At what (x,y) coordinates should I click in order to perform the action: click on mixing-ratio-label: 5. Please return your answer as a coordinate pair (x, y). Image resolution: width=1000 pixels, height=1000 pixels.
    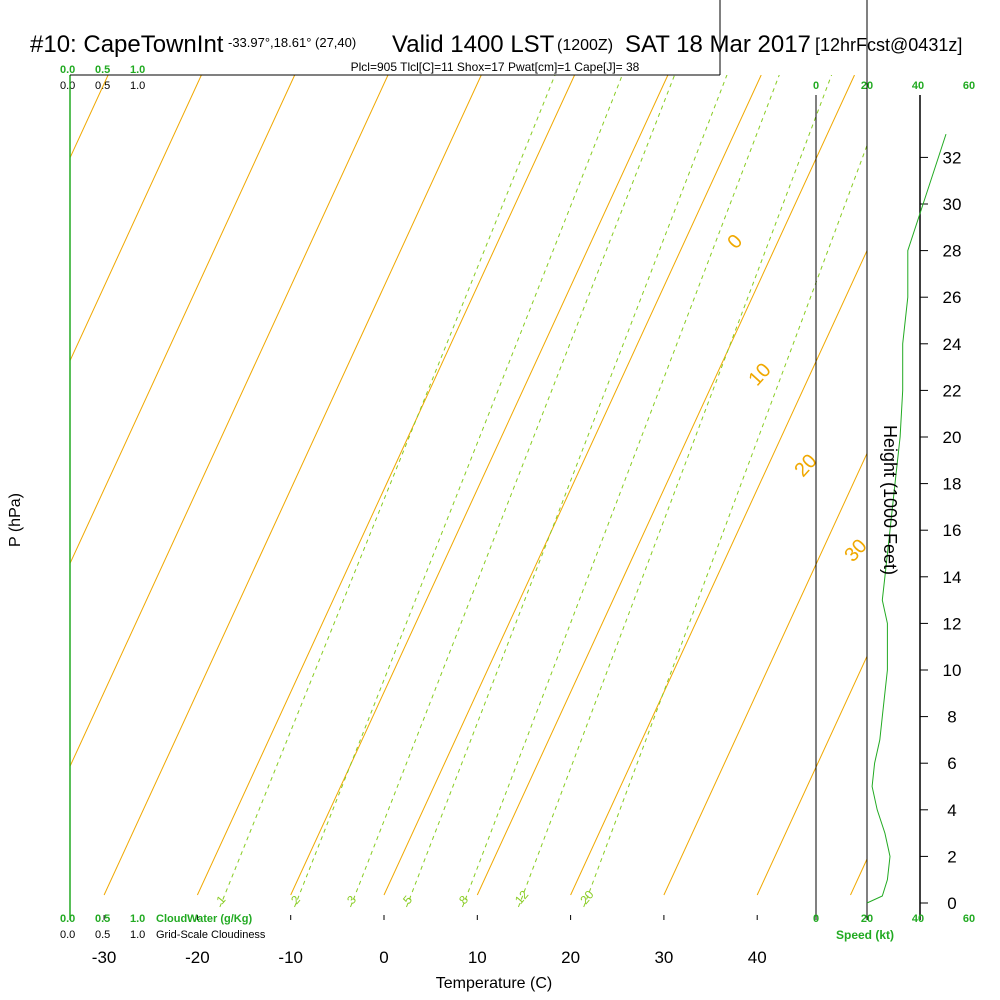
    Looking at the image, I should click on (407, 900).